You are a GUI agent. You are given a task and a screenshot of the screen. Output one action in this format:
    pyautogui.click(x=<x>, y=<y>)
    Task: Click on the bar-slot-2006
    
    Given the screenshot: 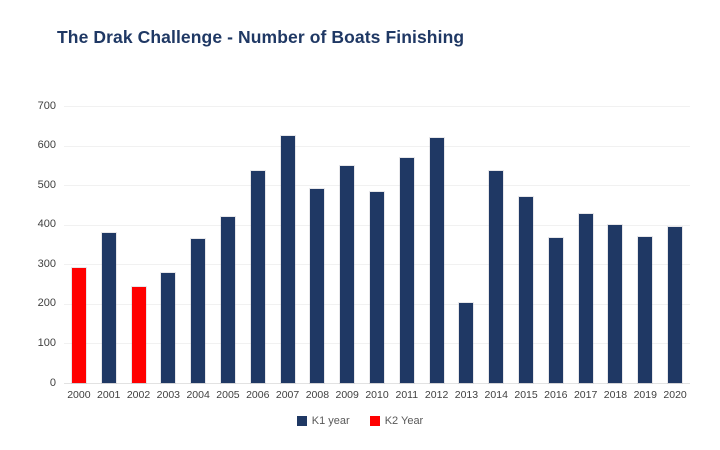 What is the action you would take?
    pyautogui.click(x=258, y=244)
    